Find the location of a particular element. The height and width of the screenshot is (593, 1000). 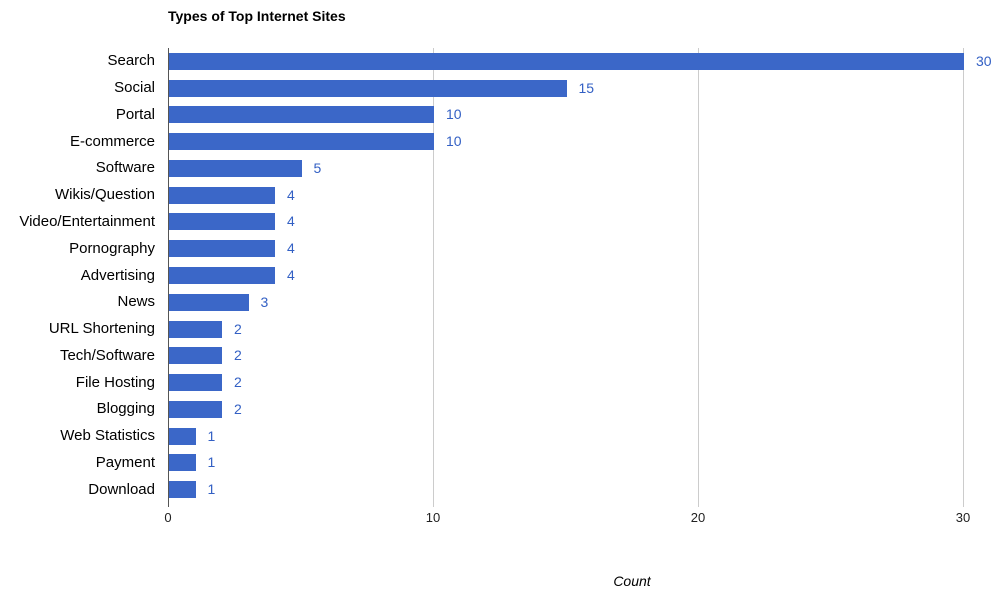

bar-value-label: 5 is located at coordinates (317, 167).